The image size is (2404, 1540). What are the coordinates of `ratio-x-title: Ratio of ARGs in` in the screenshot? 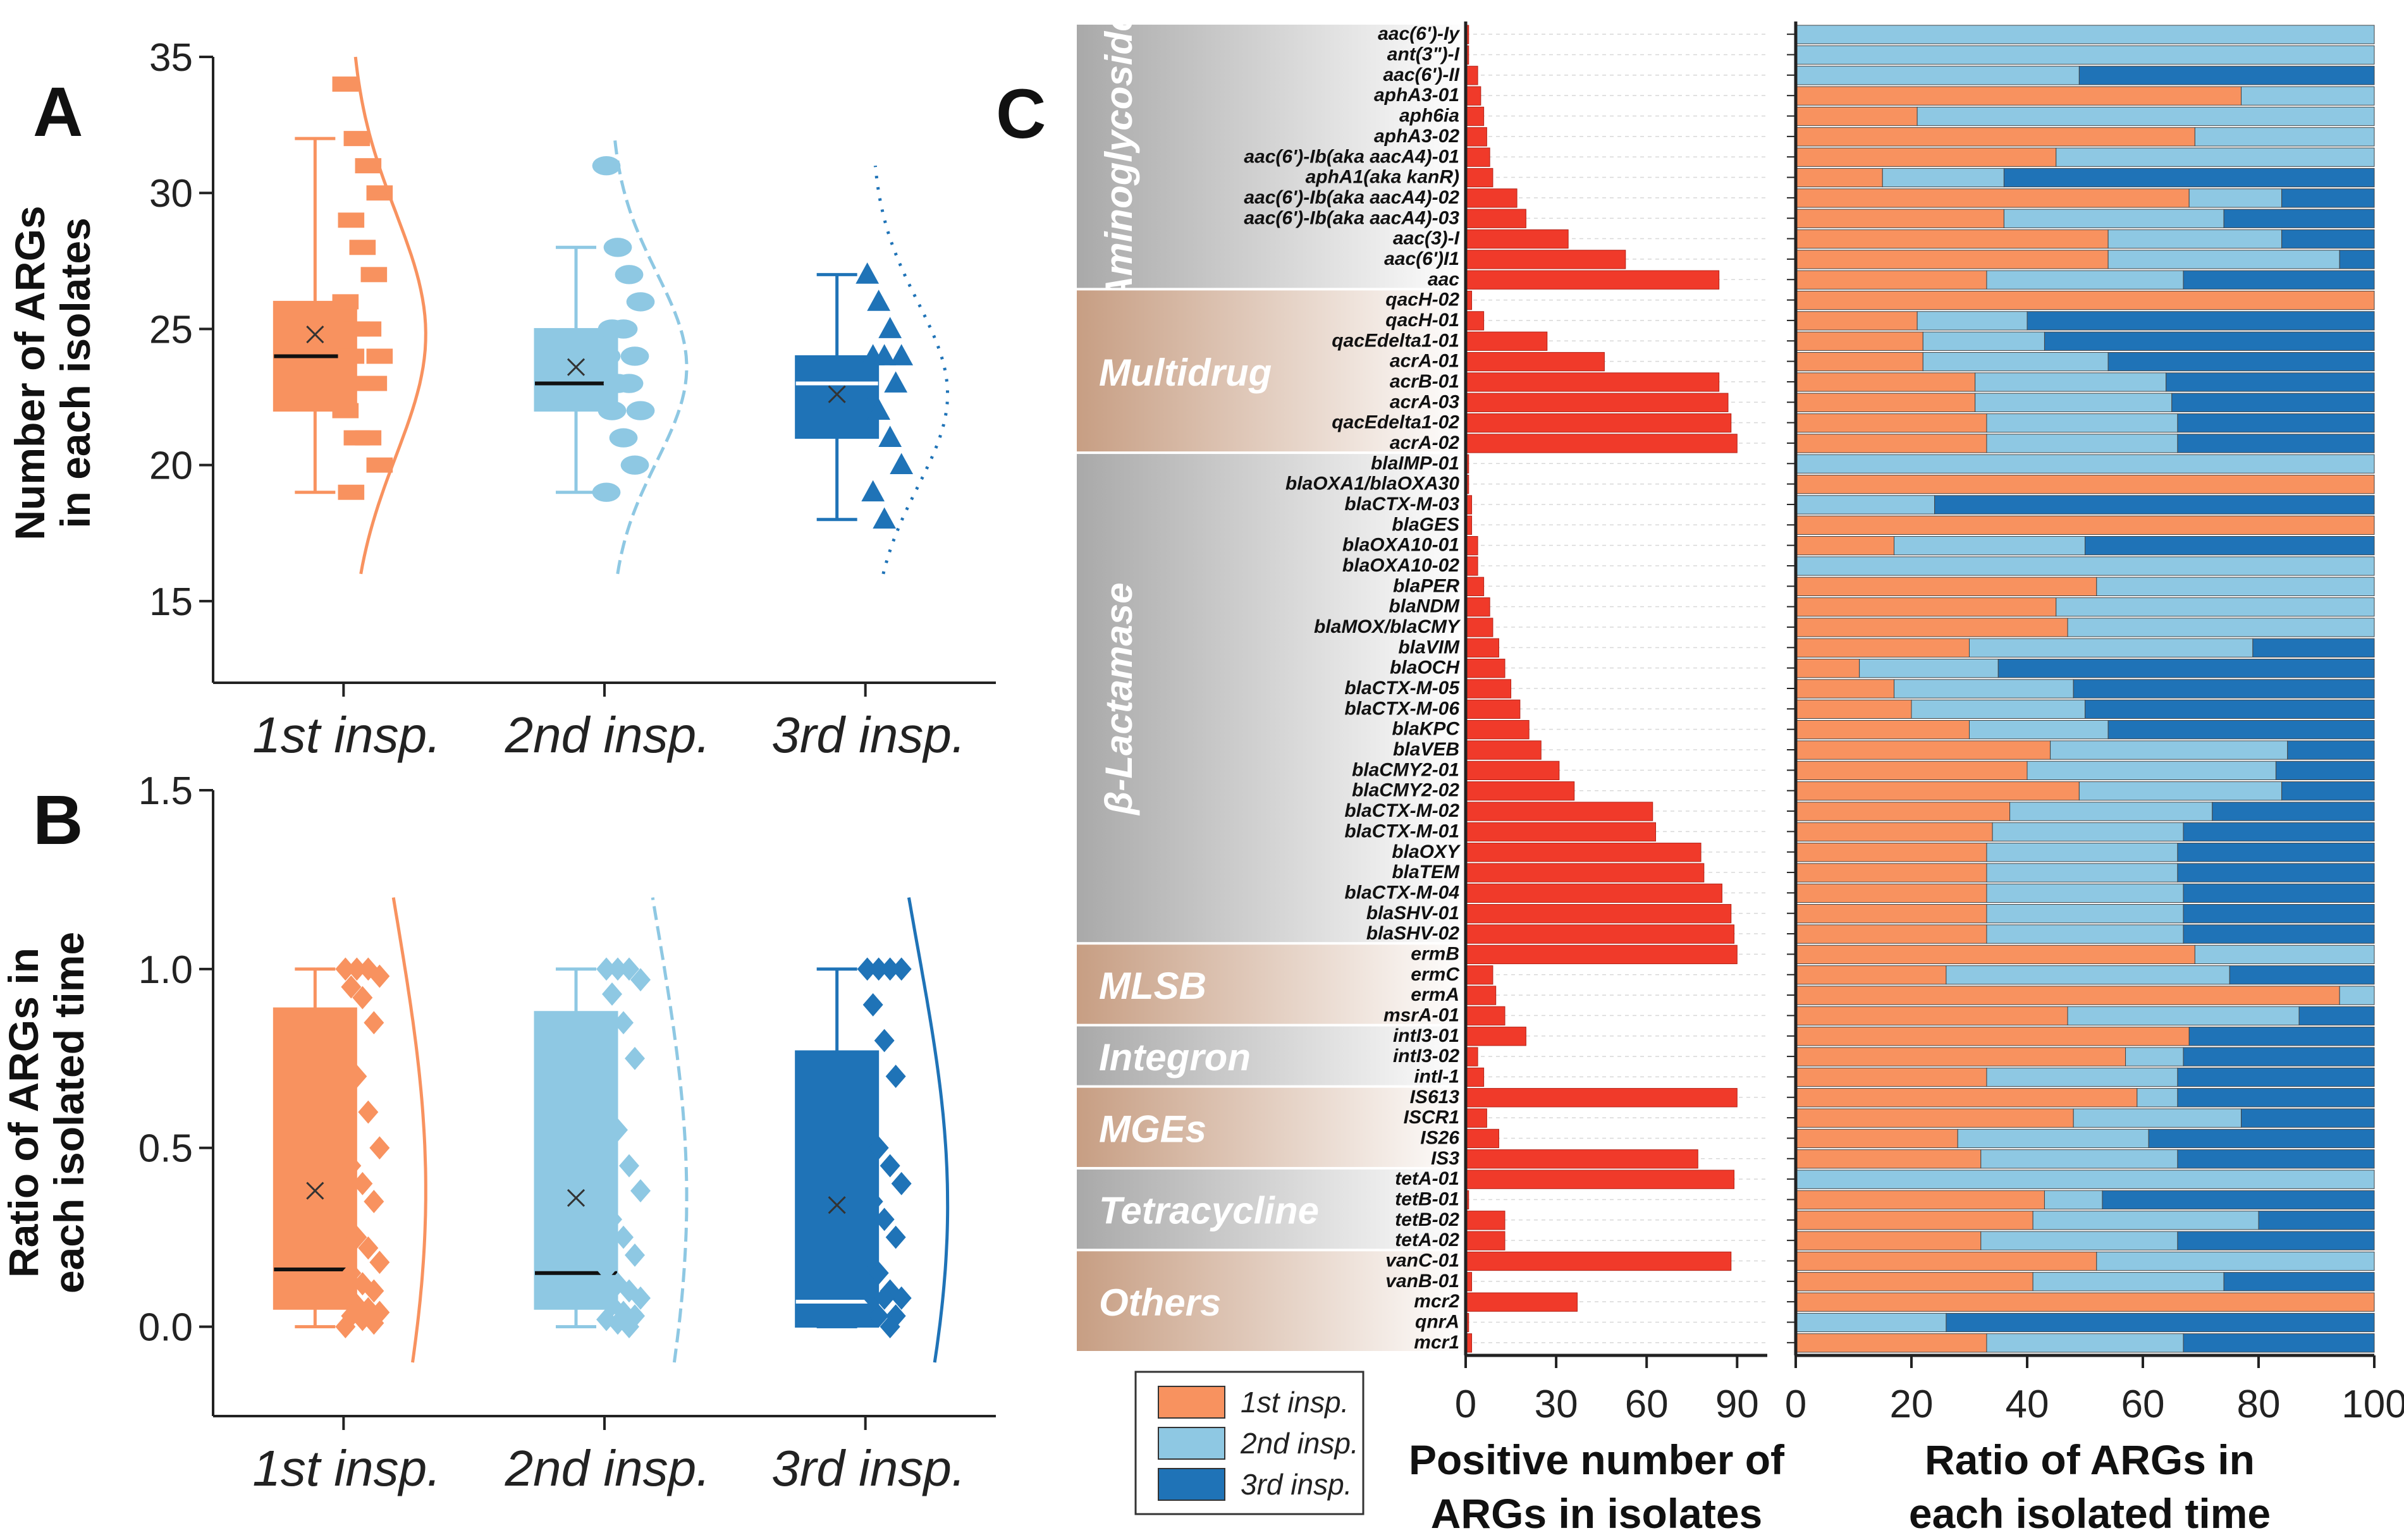 It's located at (2090, 1459).